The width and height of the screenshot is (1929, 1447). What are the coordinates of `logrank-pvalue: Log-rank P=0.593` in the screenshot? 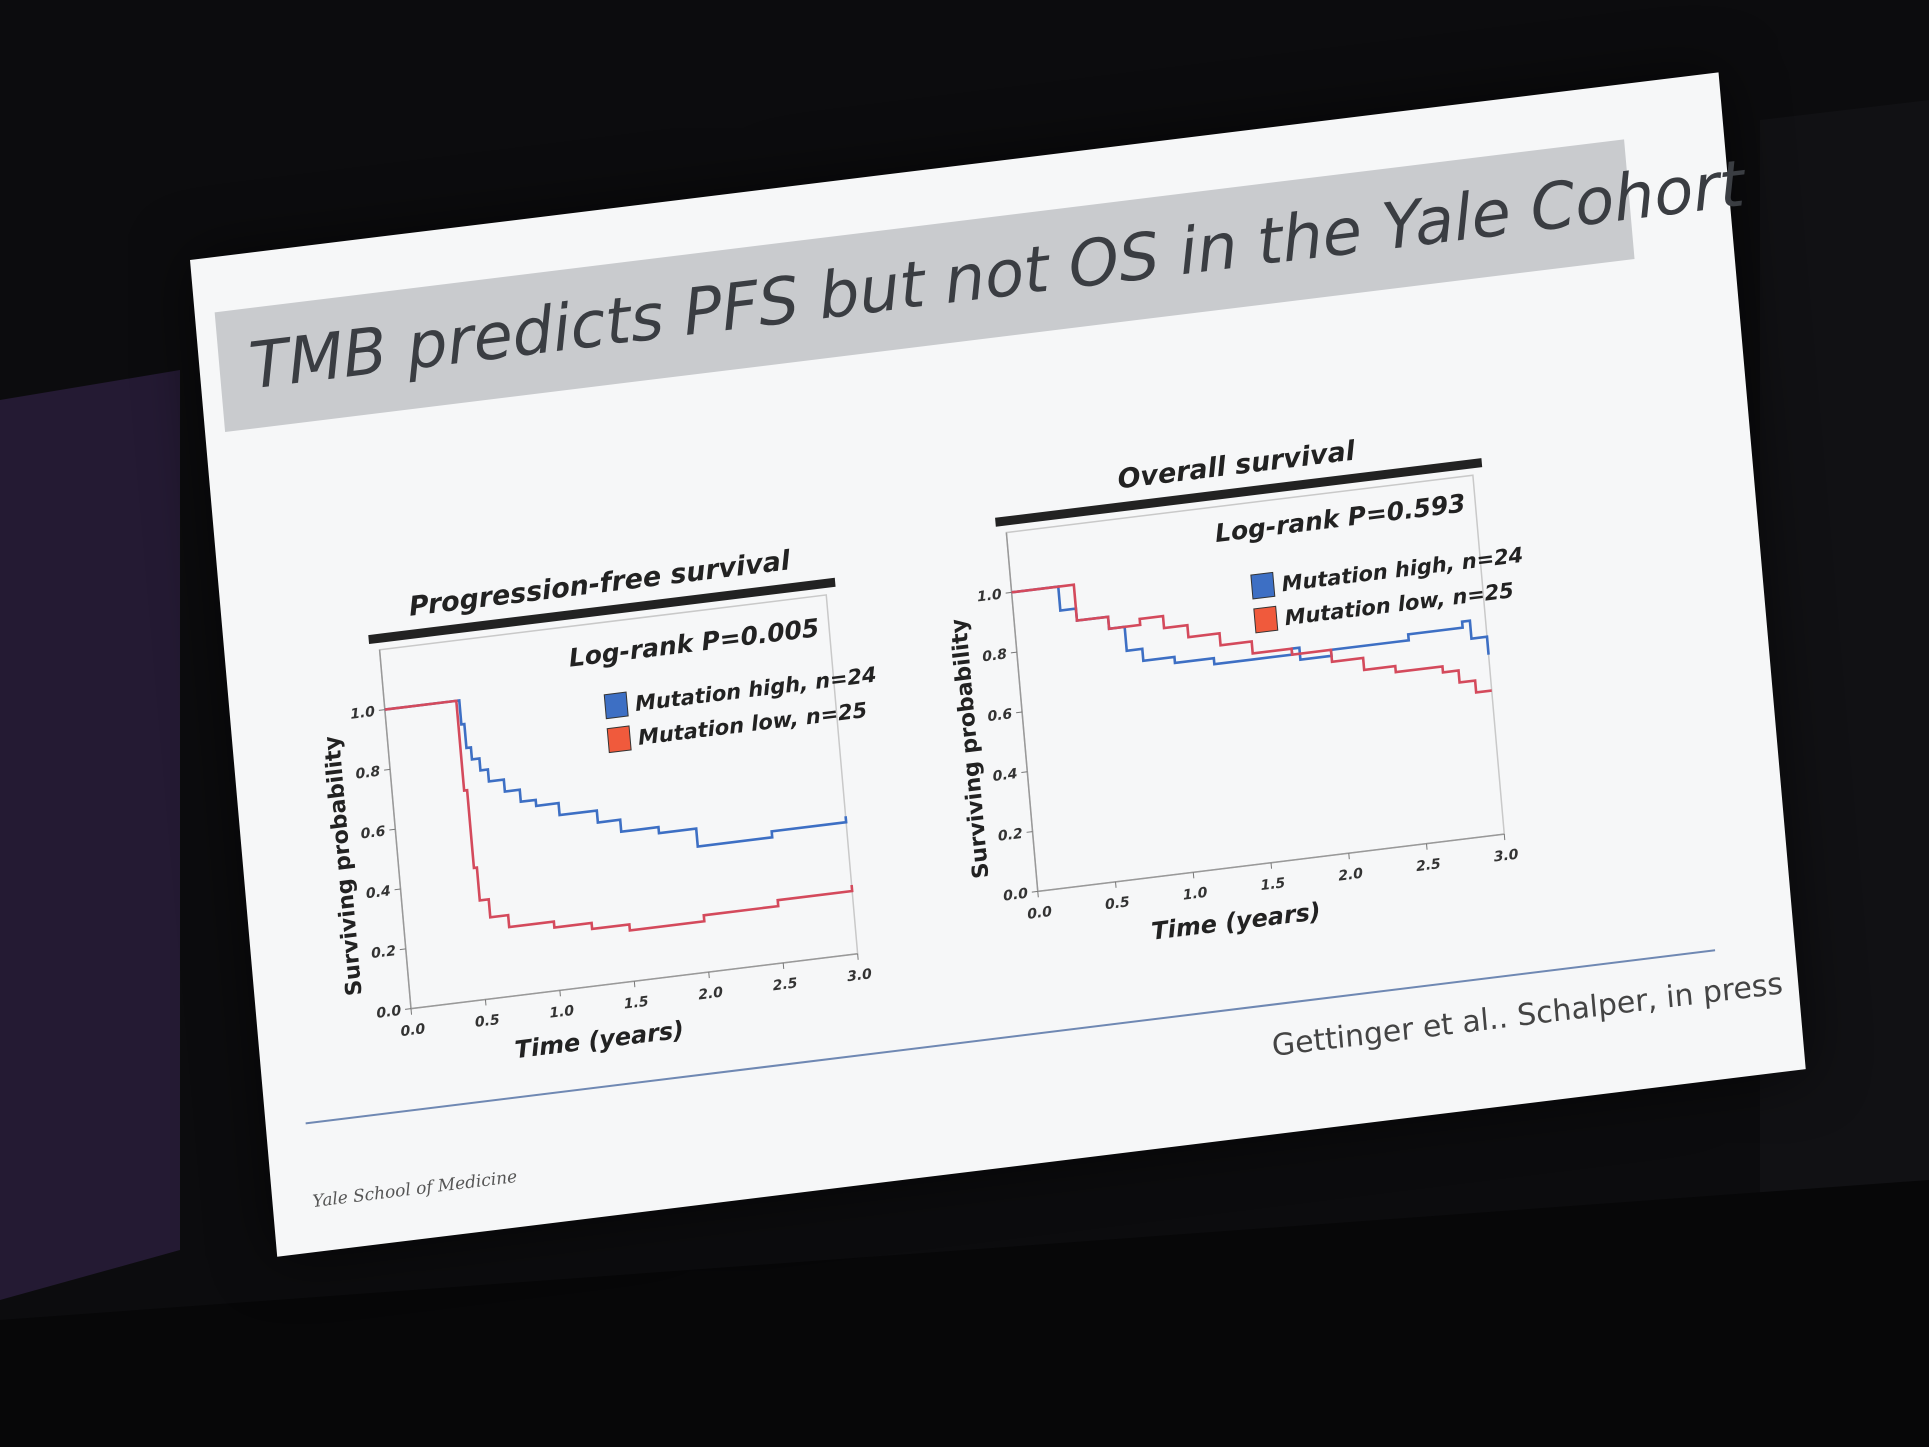 It's located at (1340, 518).